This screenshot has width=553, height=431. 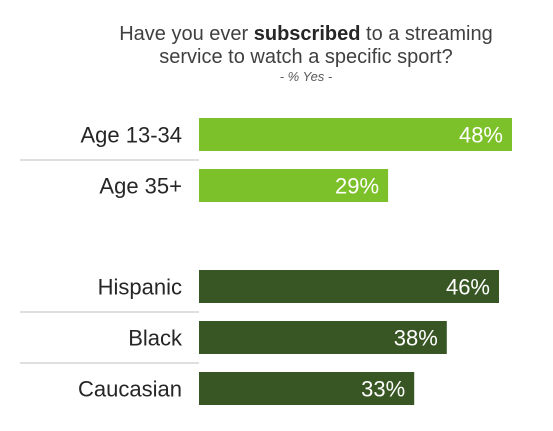 What do you see at coordinates (131, 135) in the screenshot?
I see `category-label-age-13-34: Age 13-34` at bounding box center [131, 135].